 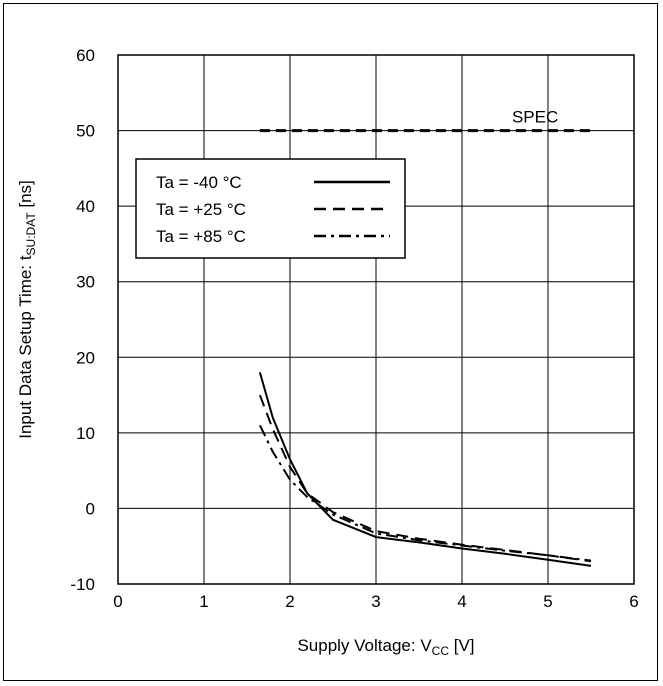 I want to click on y-axis-label-unit: [ns], so click(x=25, y=196).